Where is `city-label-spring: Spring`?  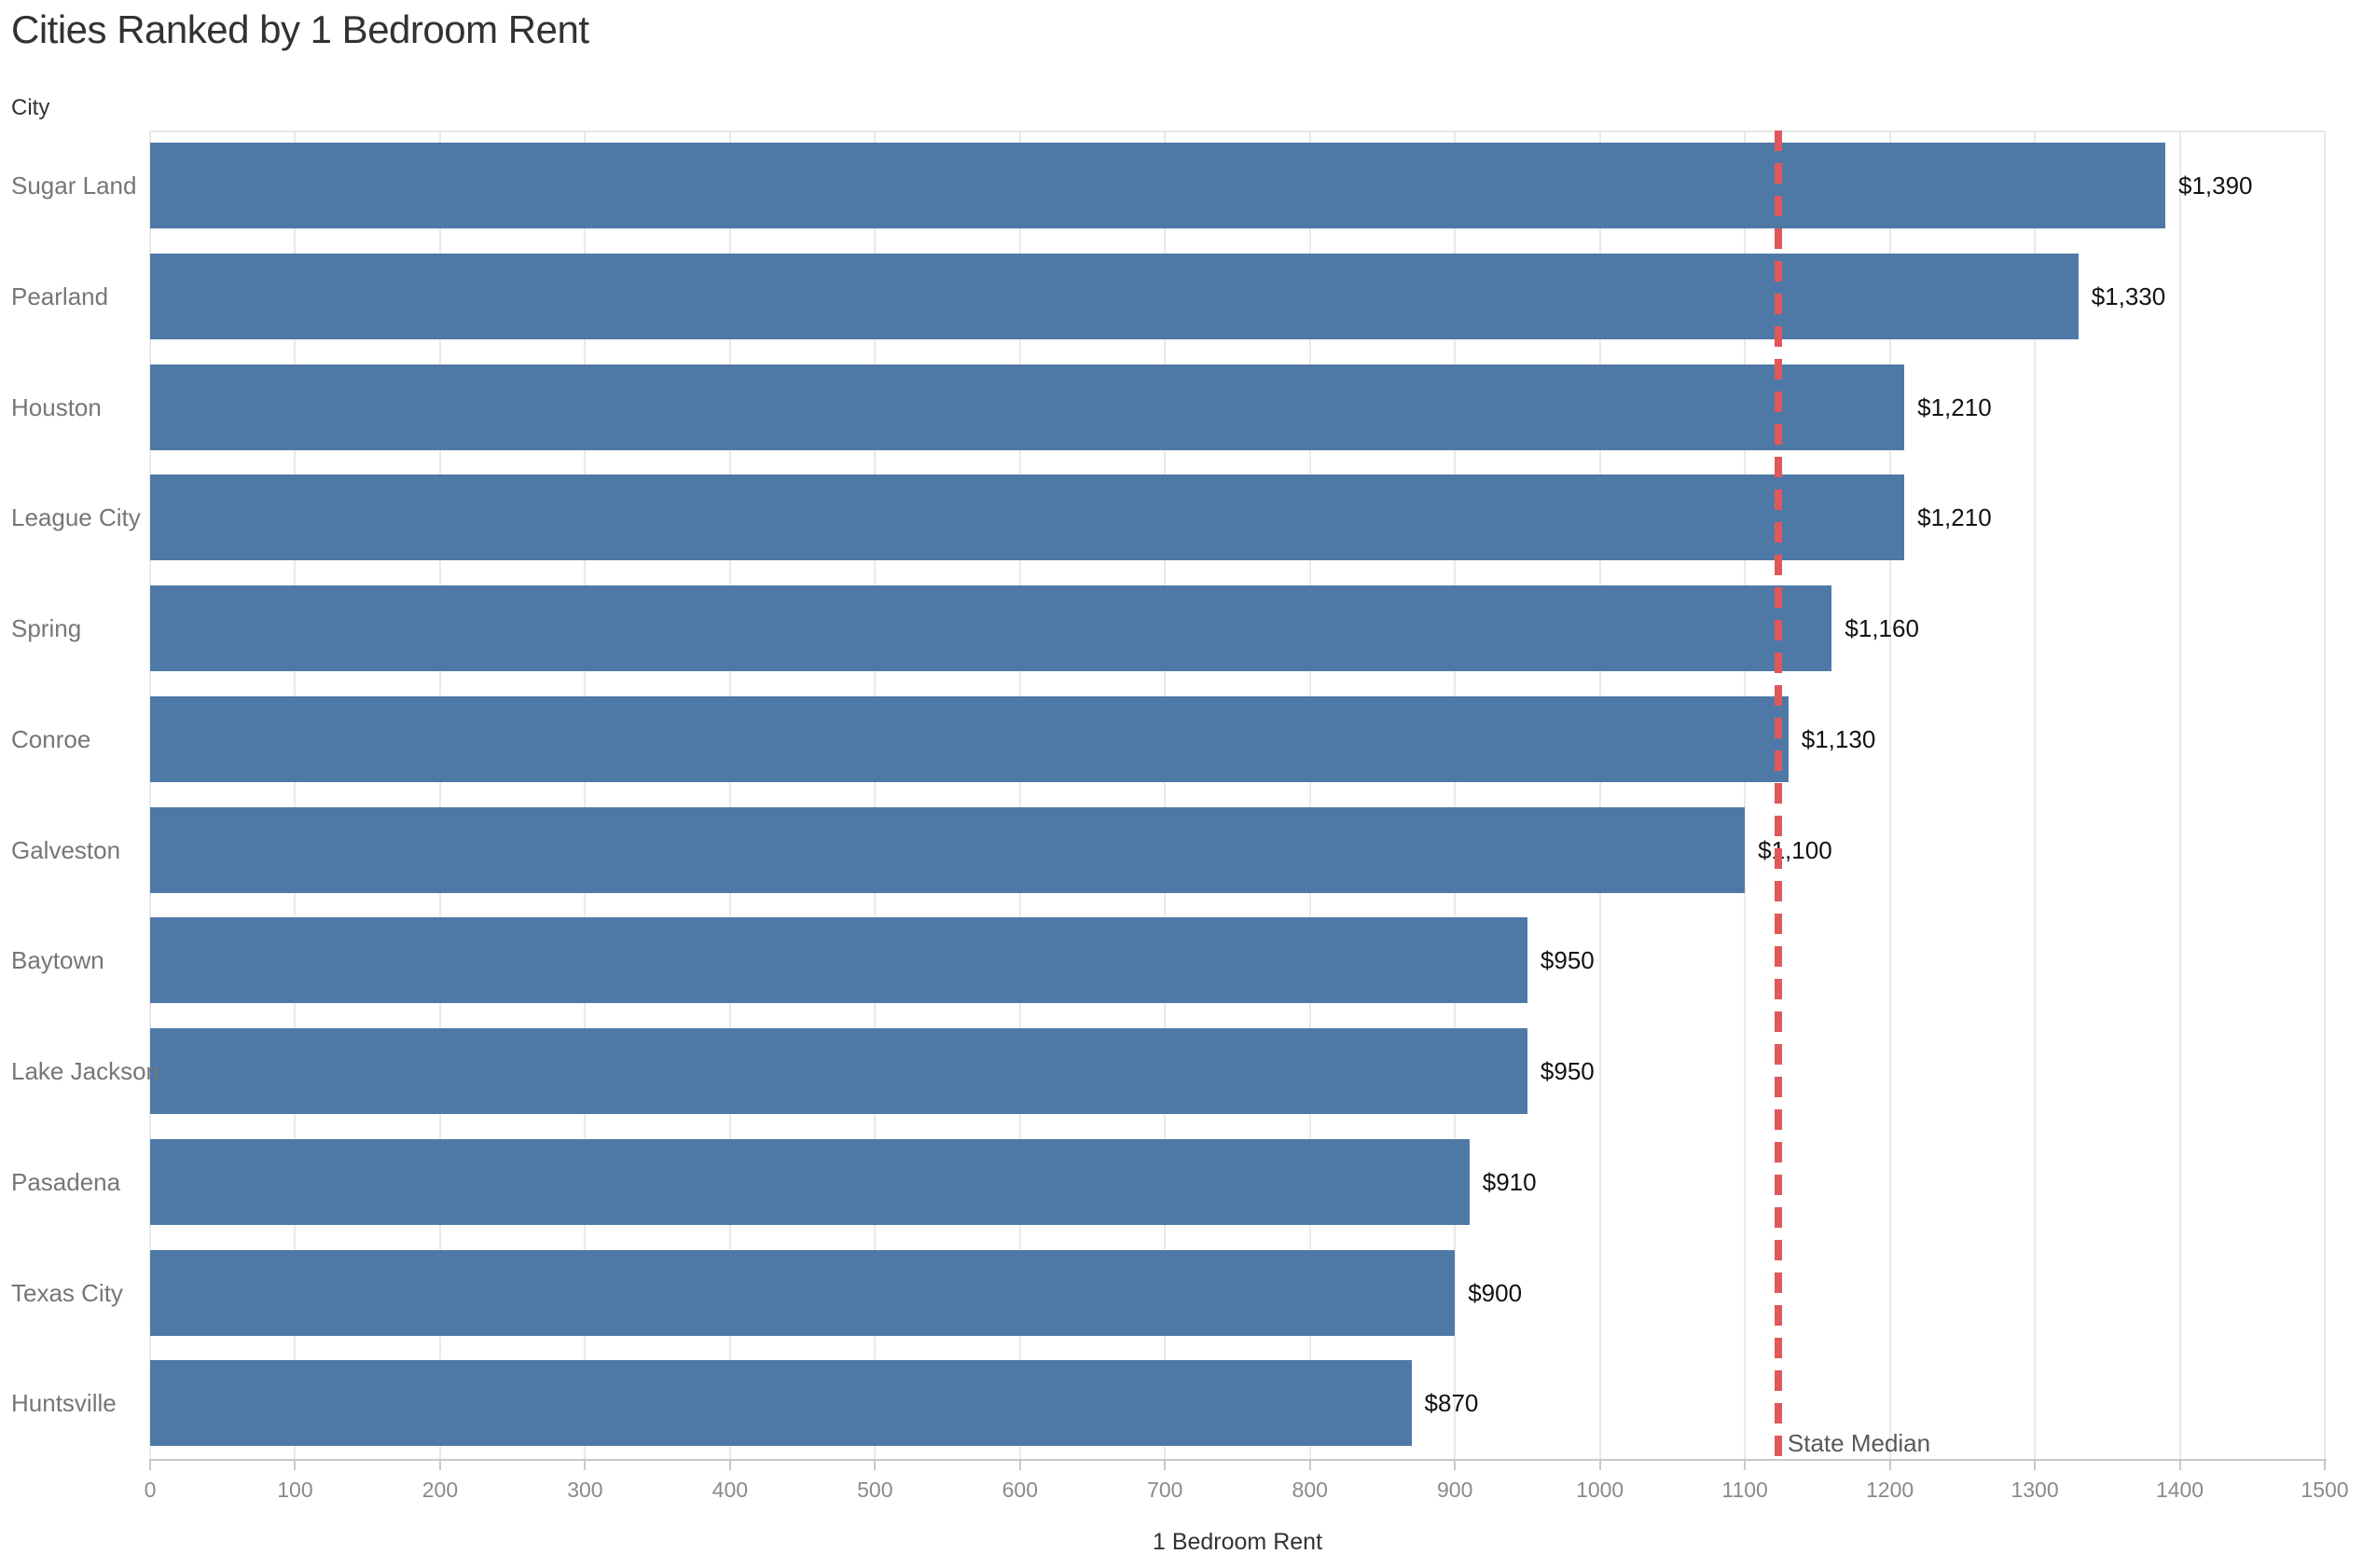
city-label-spring: Spring is located at coordinates (46, 628).